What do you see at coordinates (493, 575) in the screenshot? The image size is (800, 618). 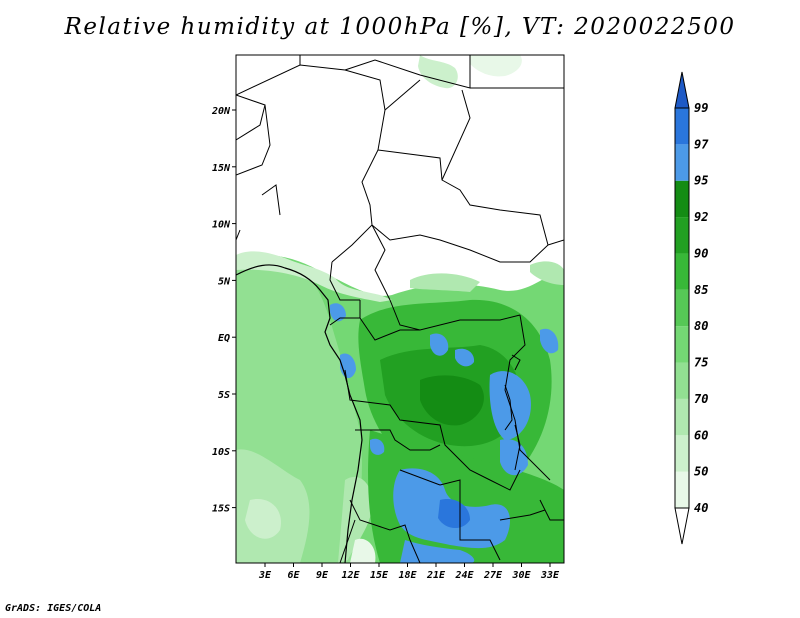 I see `lon-tick-label: 27E` at bounding box center [493, 575].